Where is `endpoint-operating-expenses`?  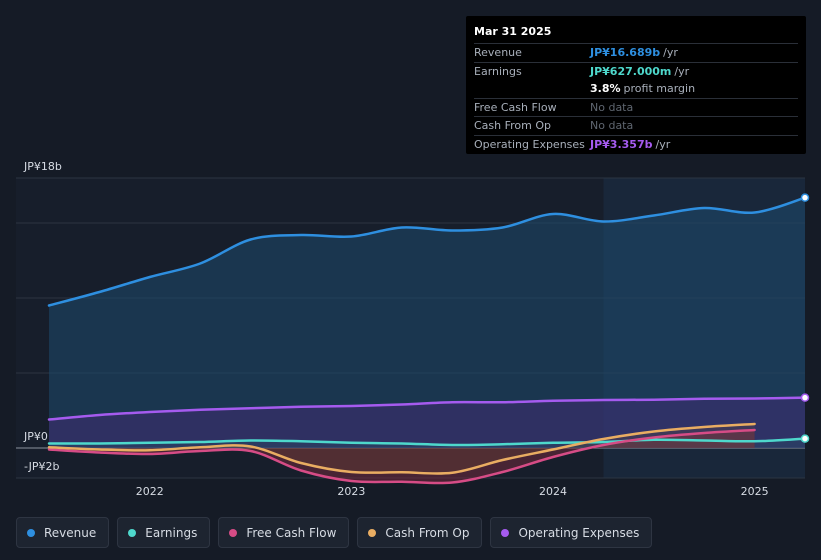 endpoint-operating-expenses is located at coordinates (805, 397).